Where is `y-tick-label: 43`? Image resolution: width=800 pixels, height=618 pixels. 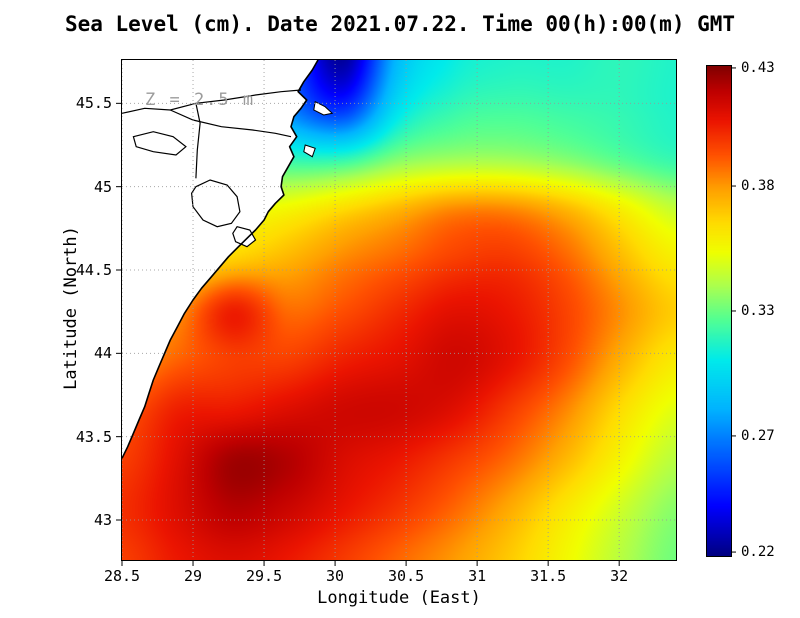
y-tick-label: 43 is located at coordinates (102, 520).